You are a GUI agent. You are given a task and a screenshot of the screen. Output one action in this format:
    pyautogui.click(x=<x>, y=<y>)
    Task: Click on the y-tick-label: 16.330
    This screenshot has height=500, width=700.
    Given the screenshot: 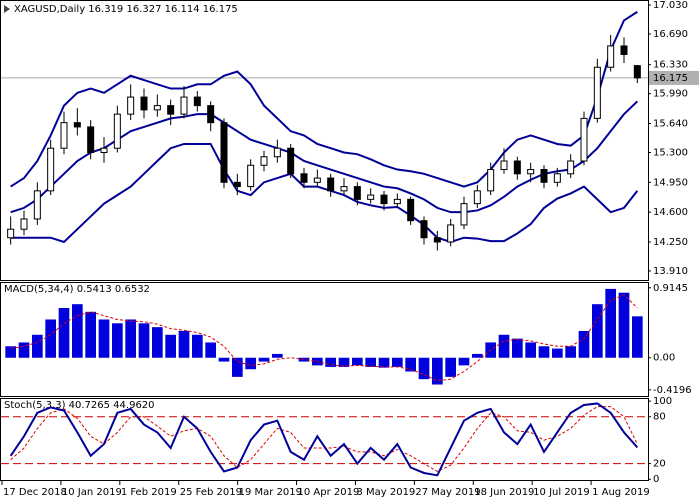 What is the action you would take?
    pyautogui.click(x=670, y=65)
    